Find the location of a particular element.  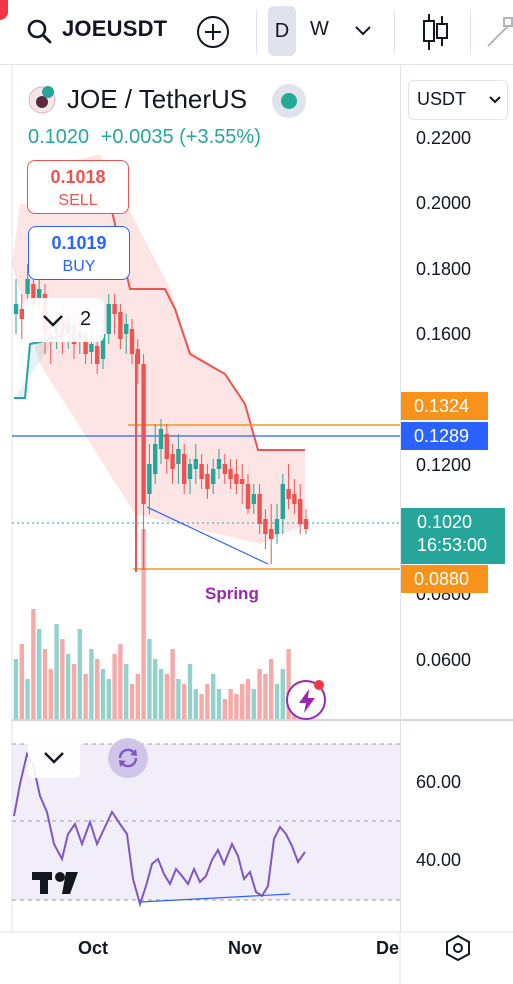

refresh-icon is located at coordinates (128, 758).